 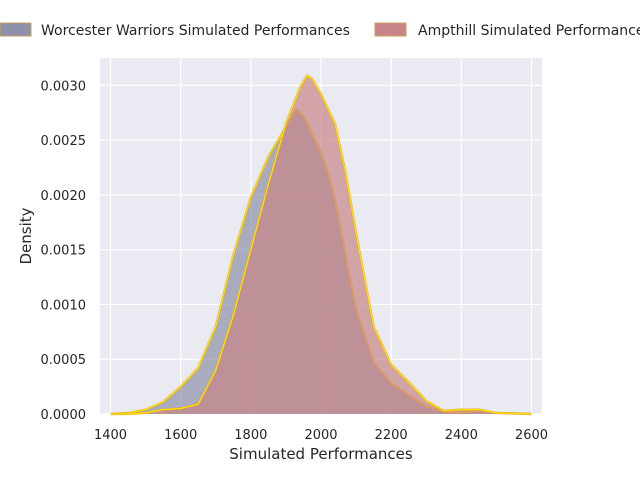 What do you see at coordinates (529, 31) in the screenshot?
I see `legend-label-ampthill: Ampthill Simulated Performances` at bounding box center [529, 31].